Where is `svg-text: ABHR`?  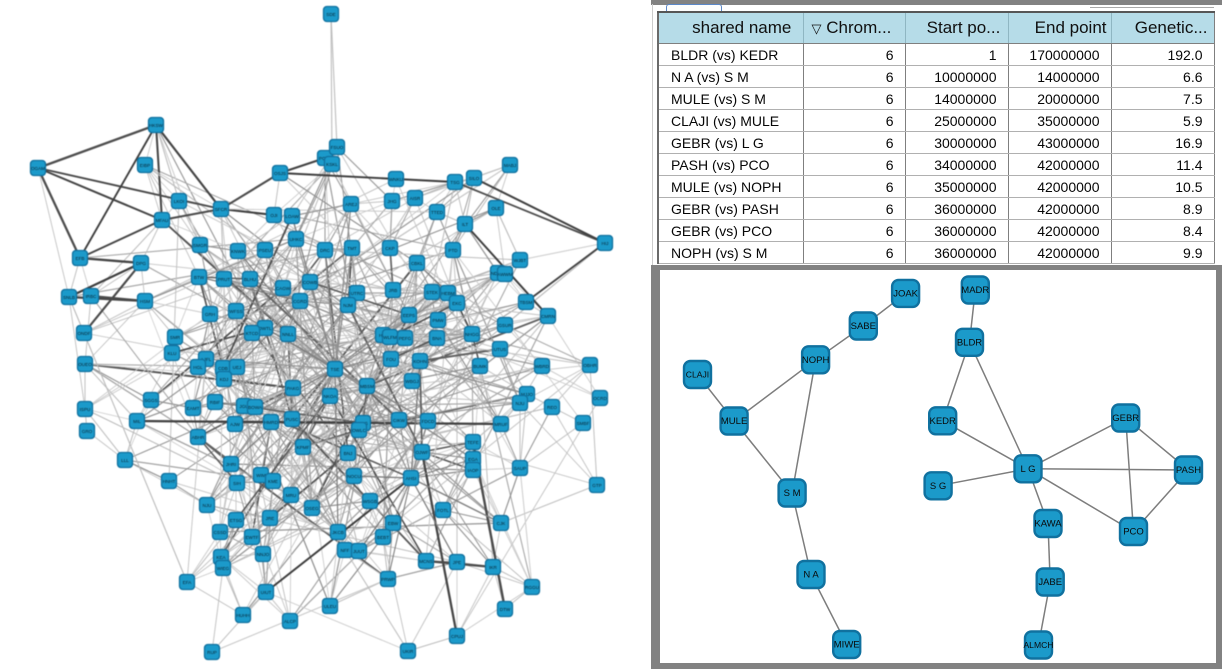 svg-text: ABHR is located at coordinates (198, 437).